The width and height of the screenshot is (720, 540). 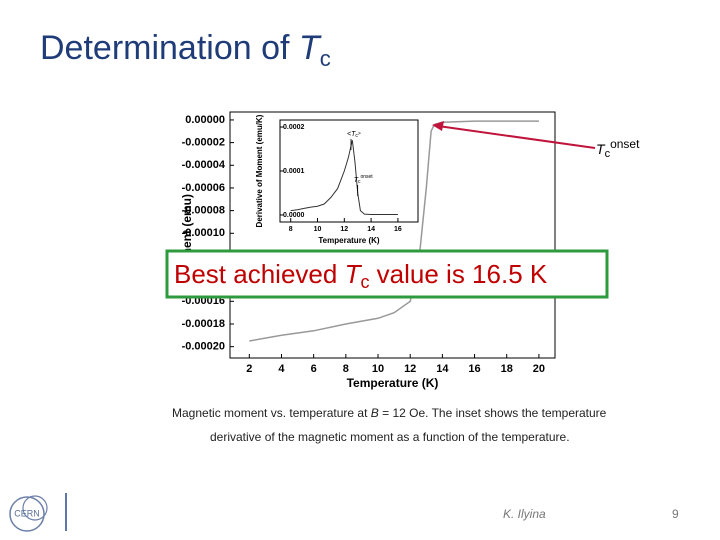 What do you see at coordinates (249, 369) in the screenshot?
I see `x-tick-label: 2` at bounding box center [249, 369].